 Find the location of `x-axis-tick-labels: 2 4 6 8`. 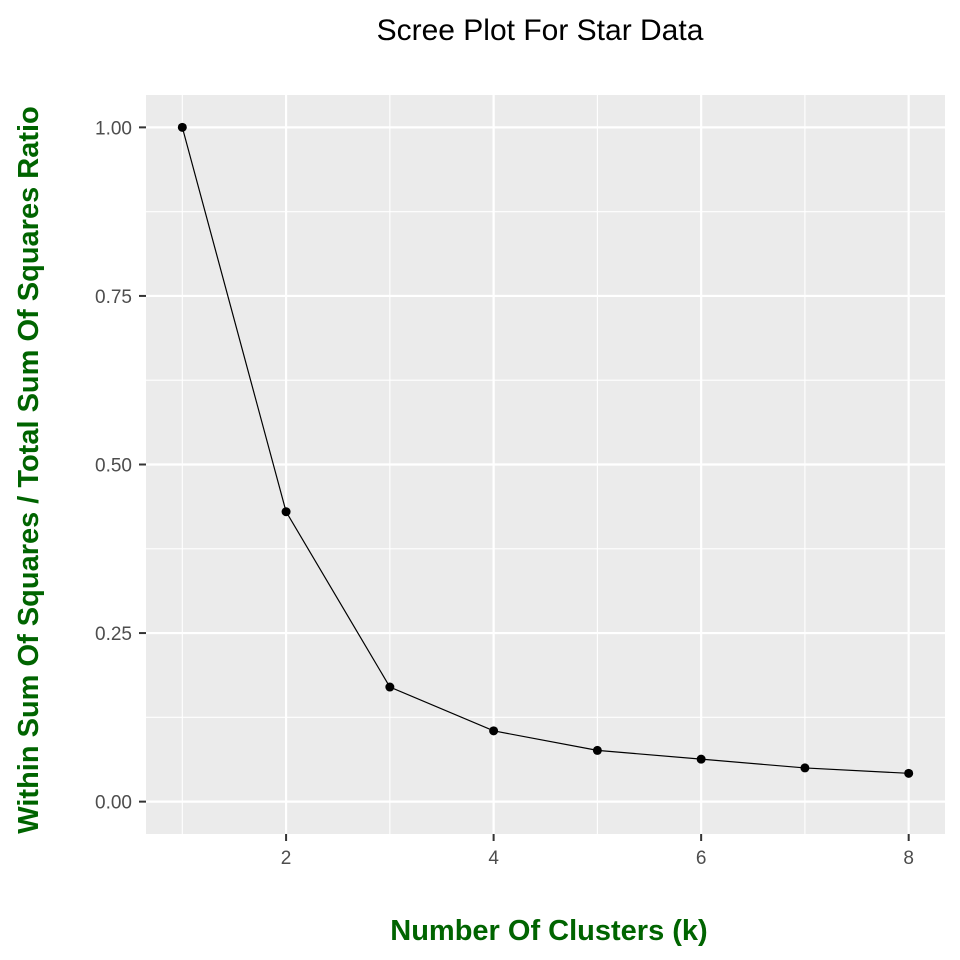

x-axis-tick-labels: 2 4 6 8 is located at coordinates (597, 858).